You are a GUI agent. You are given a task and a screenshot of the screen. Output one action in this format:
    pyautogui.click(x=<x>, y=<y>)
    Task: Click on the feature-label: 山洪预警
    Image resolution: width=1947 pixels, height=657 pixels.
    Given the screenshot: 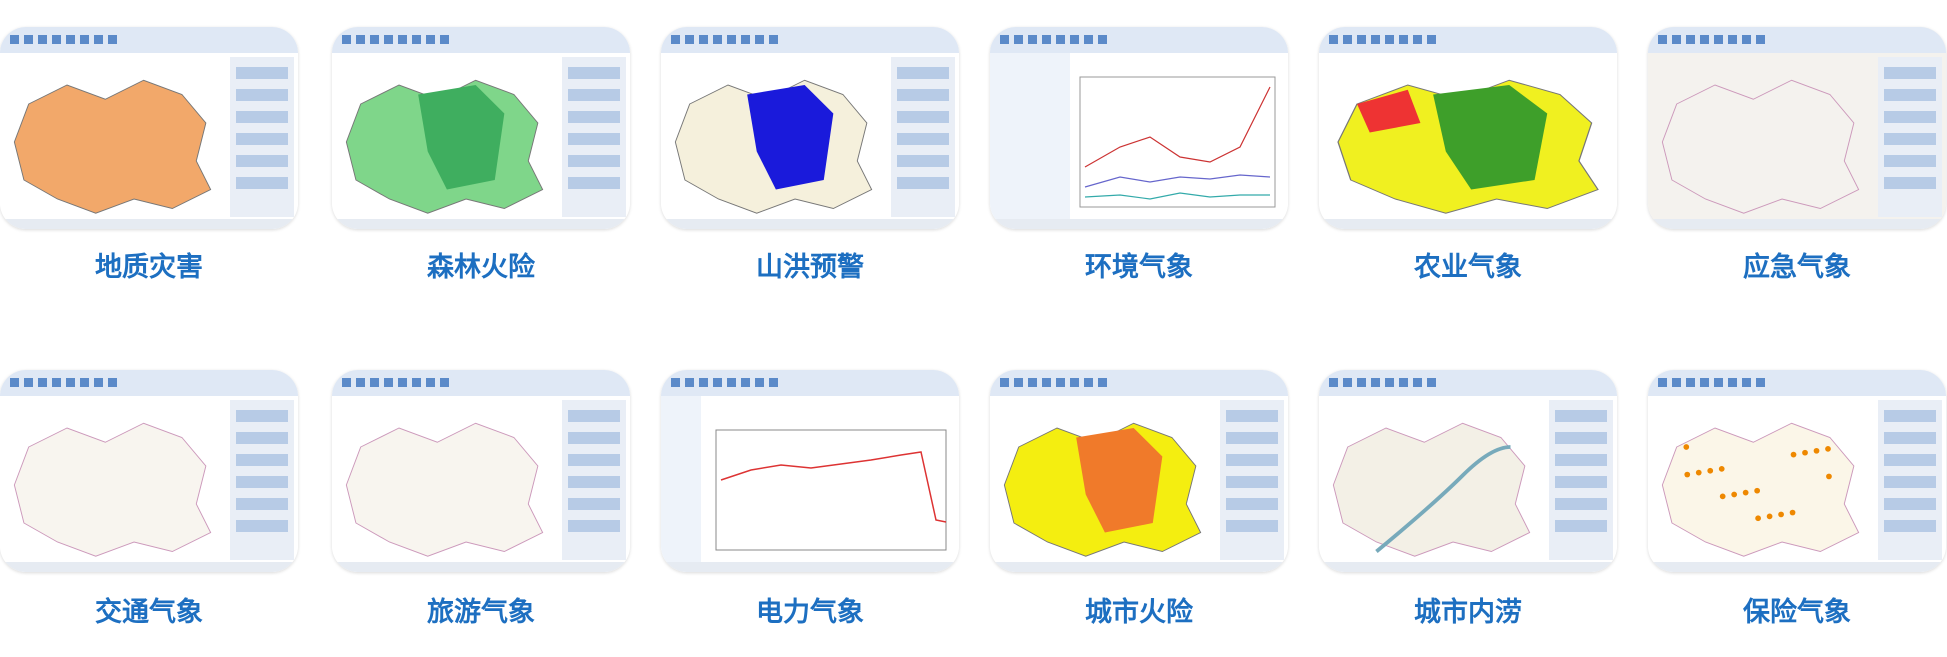 What is the action you would take?
    pyautogui.click(x=810, y=267)
    